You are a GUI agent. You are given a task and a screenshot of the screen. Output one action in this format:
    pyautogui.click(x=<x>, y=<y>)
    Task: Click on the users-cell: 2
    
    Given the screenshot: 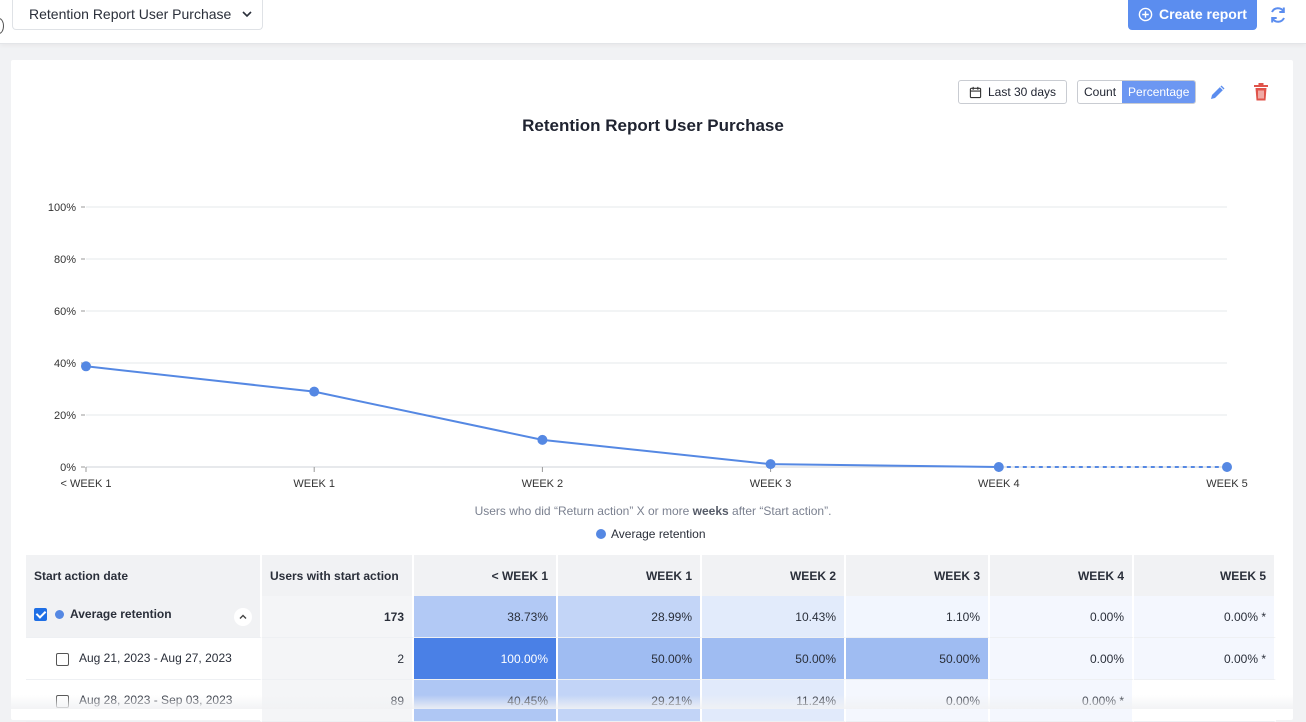 What is the action you would take?
    pyautogui.click(x=338, y=659)
    